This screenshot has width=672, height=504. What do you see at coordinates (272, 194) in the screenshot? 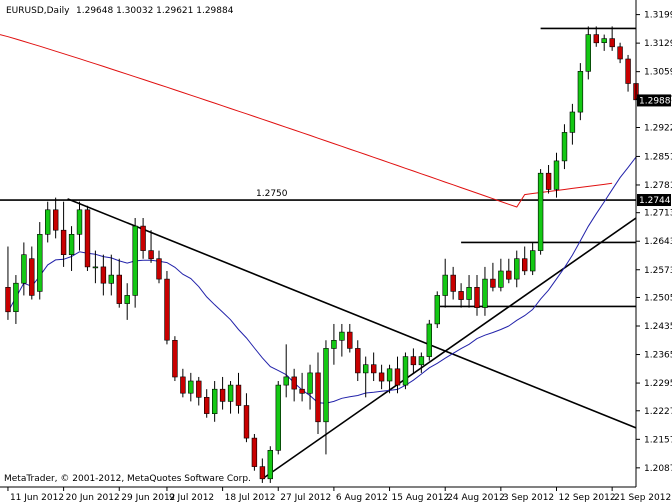
I see `level-label: 1.2750` at bounding box center [272, 194].